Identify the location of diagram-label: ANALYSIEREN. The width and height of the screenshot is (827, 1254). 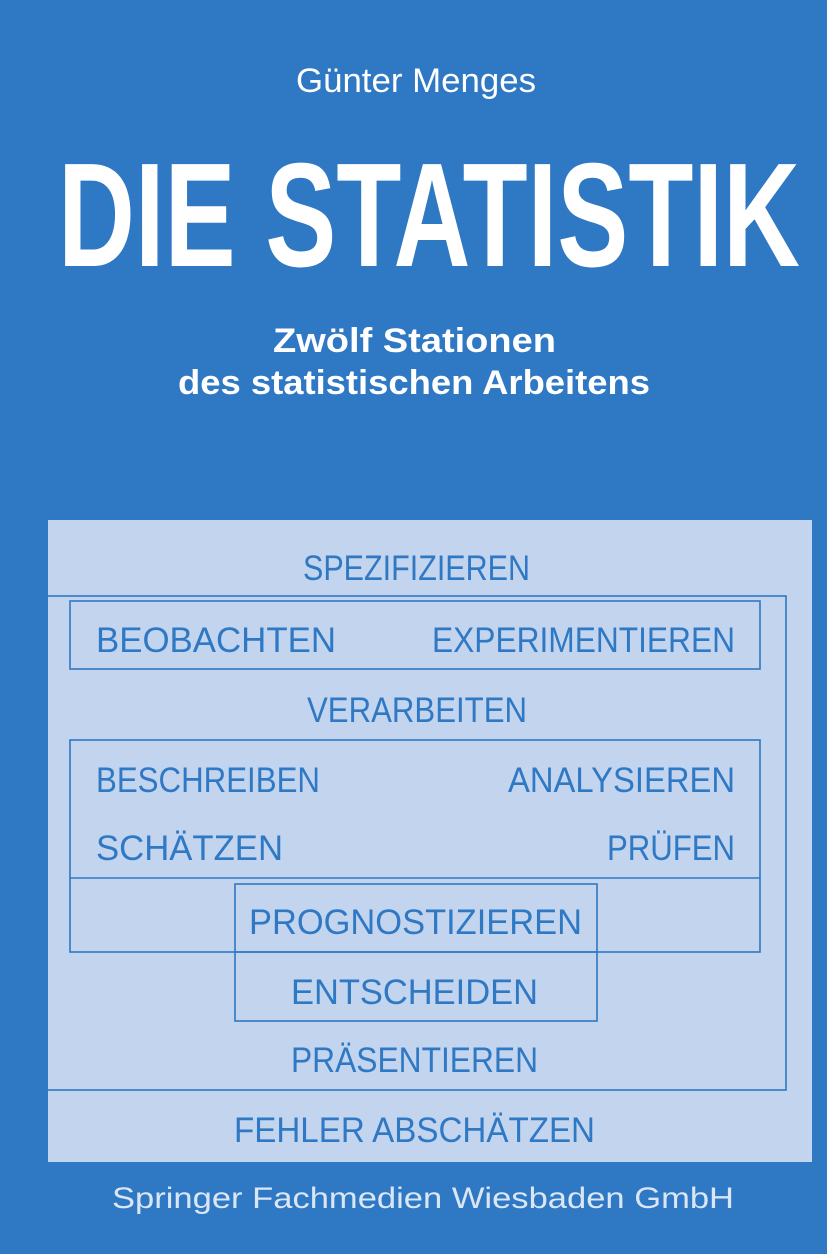
(621, 780).